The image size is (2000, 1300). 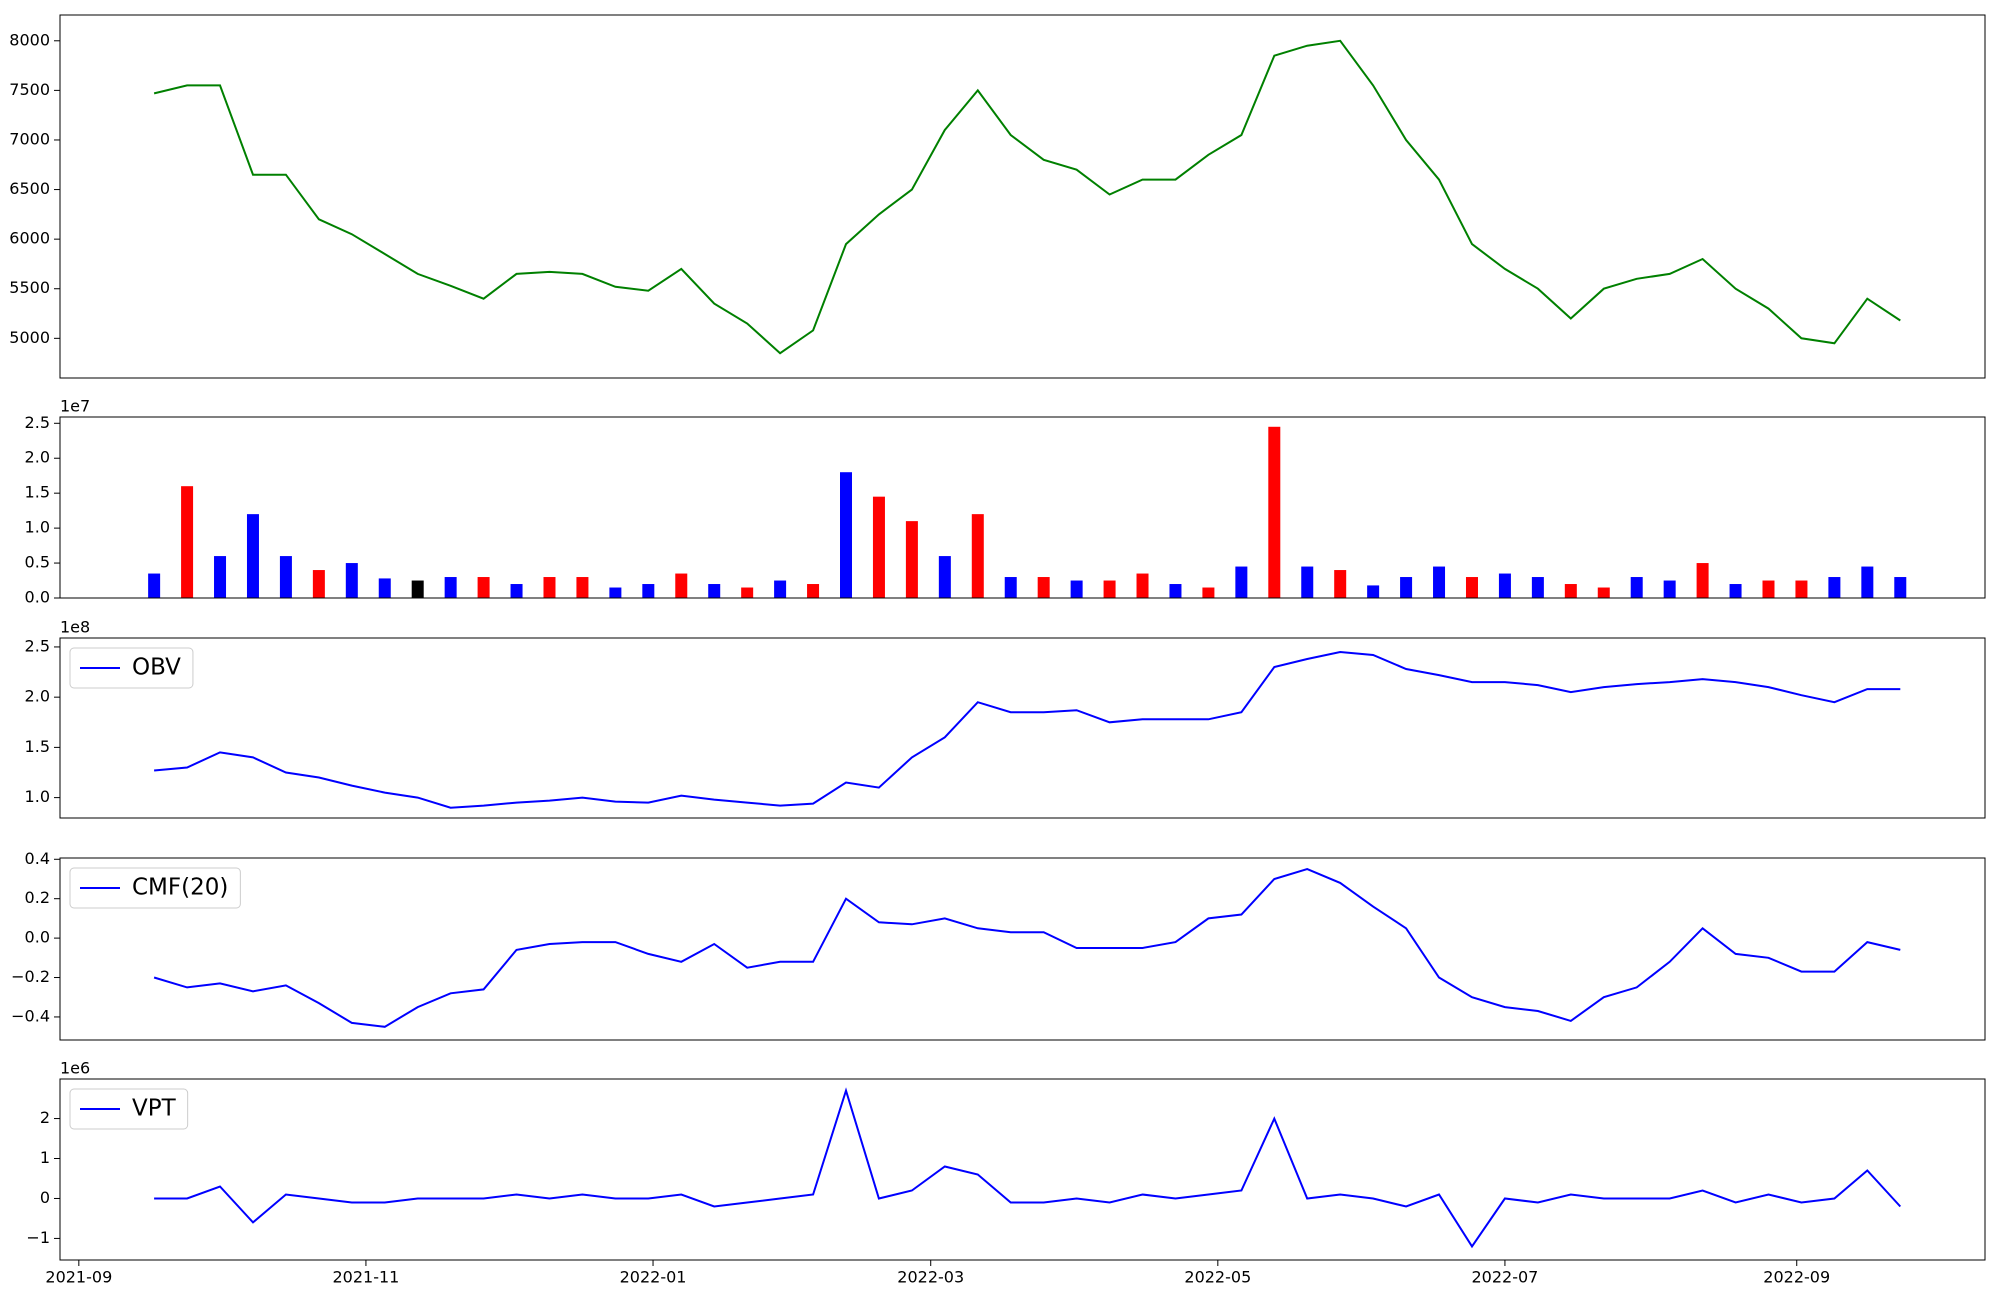 I want to click on legend-label: VPT, so click(x=154, y=1109).